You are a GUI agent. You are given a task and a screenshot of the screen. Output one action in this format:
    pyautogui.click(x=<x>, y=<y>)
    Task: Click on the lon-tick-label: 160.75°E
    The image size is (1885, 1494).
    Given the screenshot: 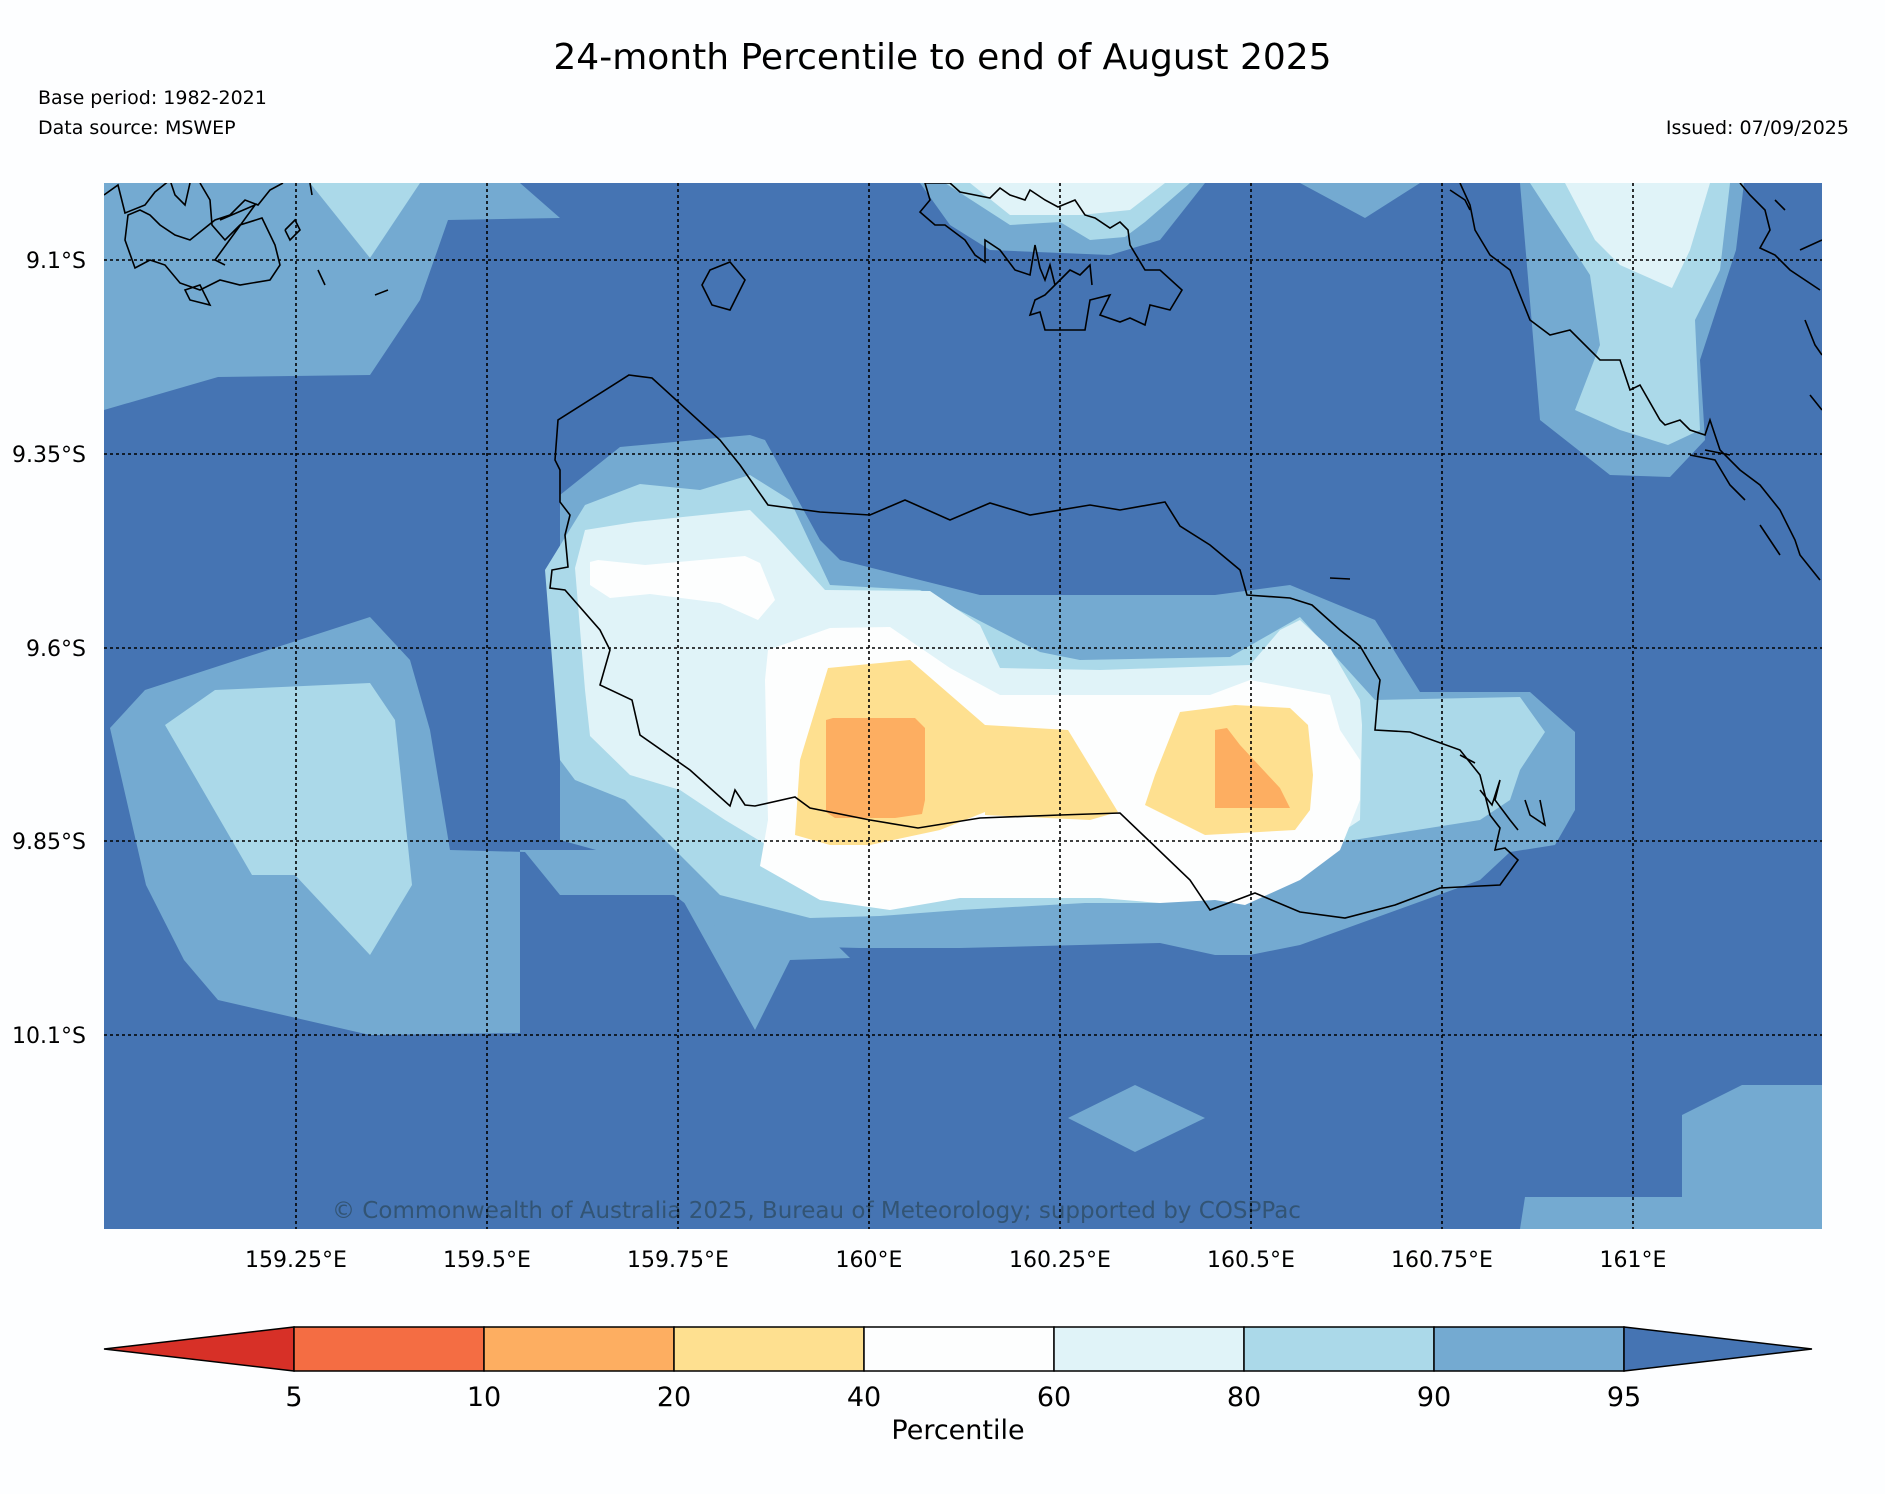 What is the action you would take?
    pyautogui.click(x=1442, y=1260)
    